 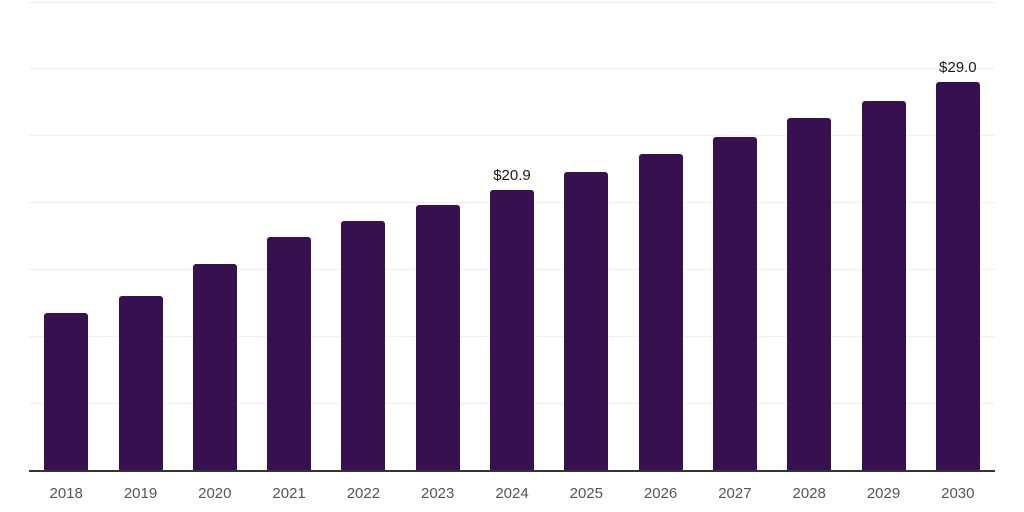 What do you see at coordinates (734, 303) in the screenshot?
I see `bar-2027` at bounding box center [734, 303].